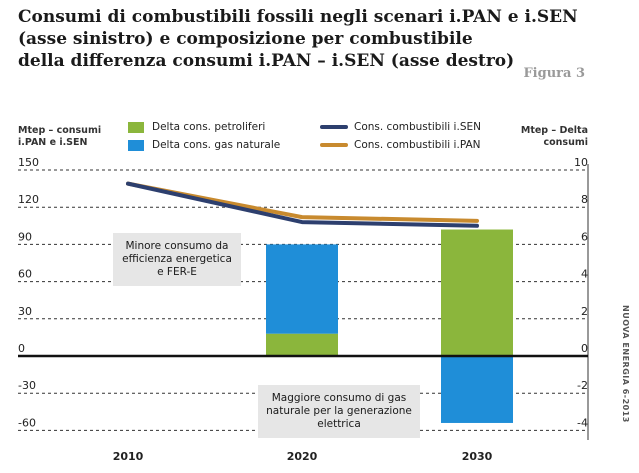 This screenshot has height=473, width=639. What do you see at coordinates (334, 145) in the screenshot?
I see `legend-swatch-ipan` at bounding box center [334, 145].